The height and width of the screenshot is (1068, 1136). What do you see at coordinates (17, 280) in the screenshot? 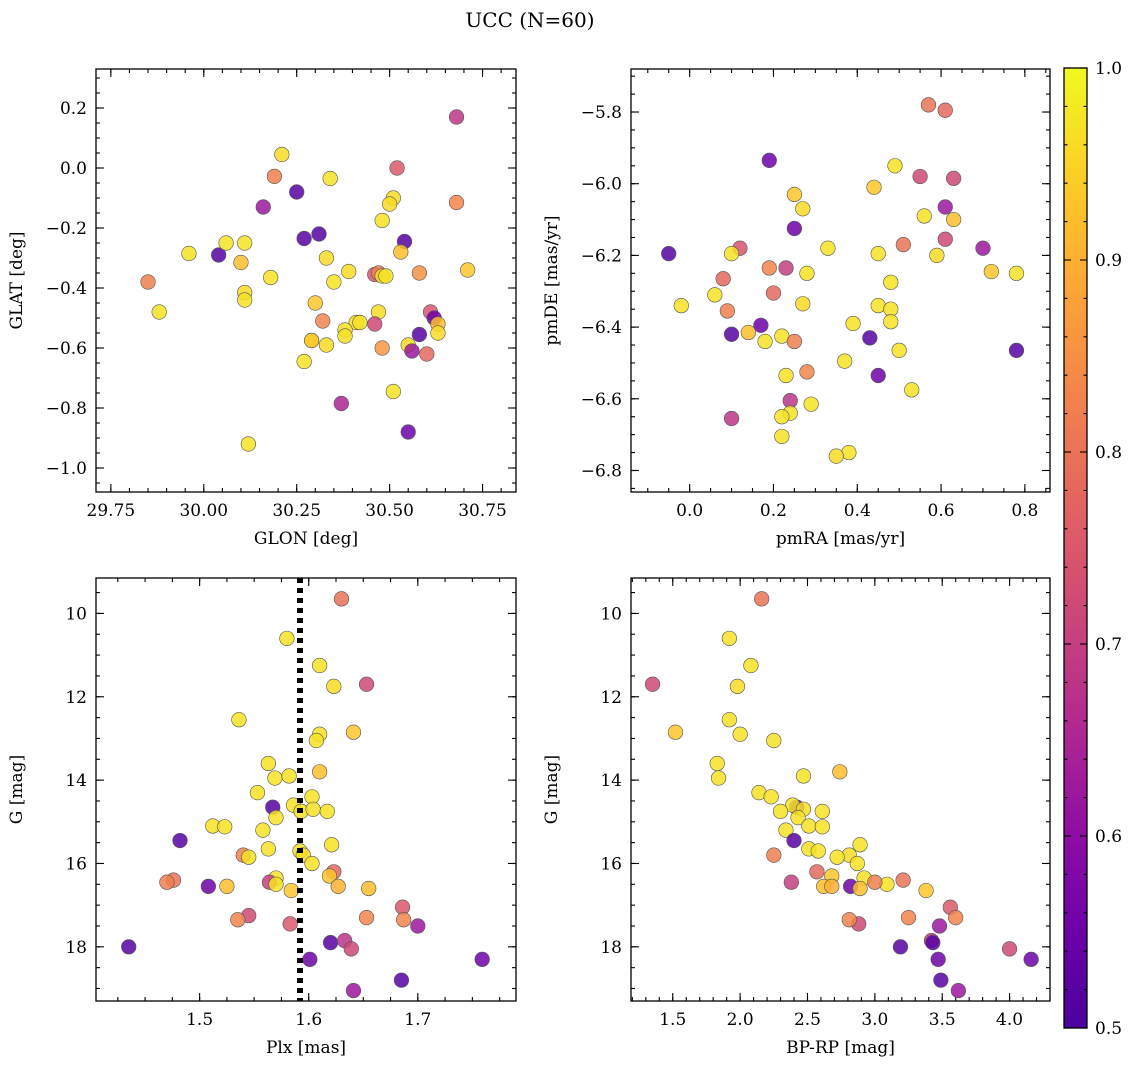
I see `y-axis-label: GLAT [deg]` at bounding box center [17, 280].